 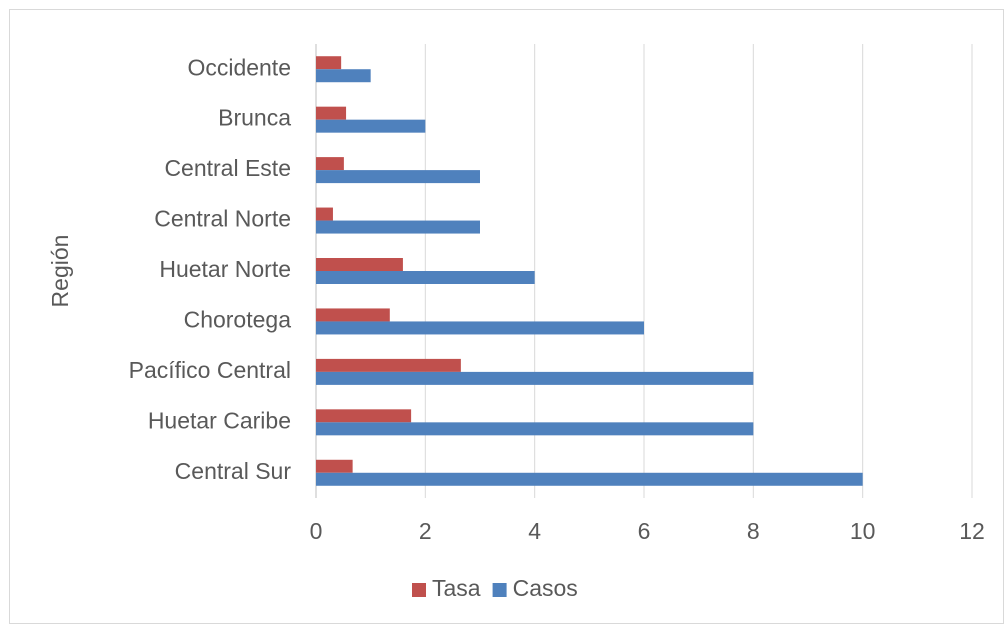 I want to click on x-tick-label: 4, so click(x=534, y=531).